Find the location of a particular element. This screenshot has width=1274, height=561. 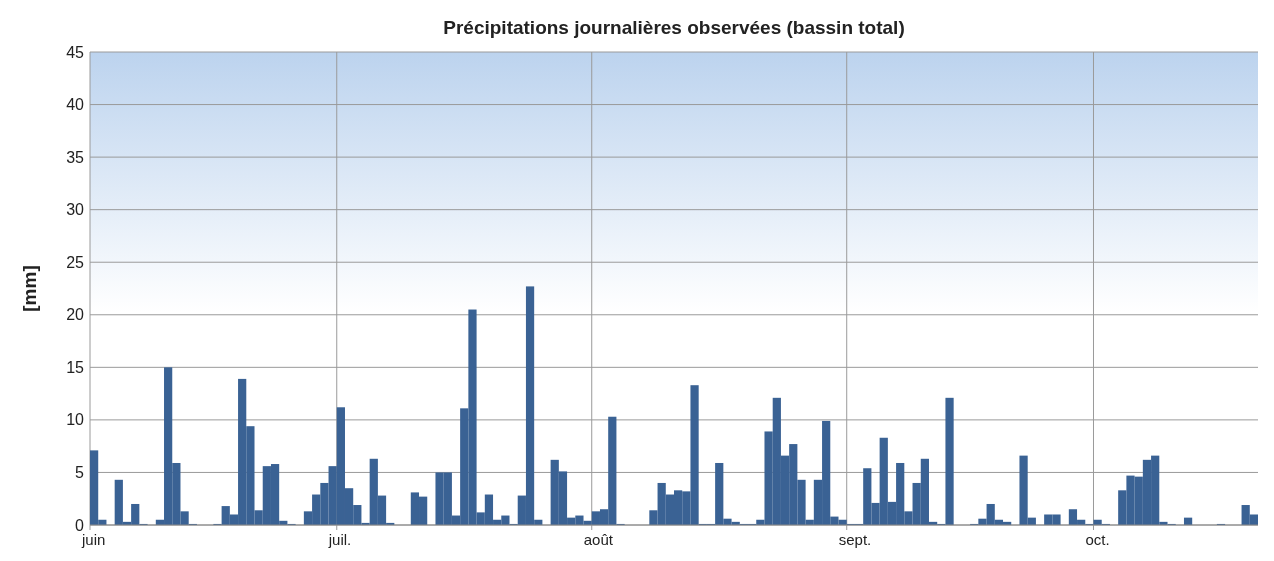

y-tick-label: 45 is located at coordinates (75, 52).